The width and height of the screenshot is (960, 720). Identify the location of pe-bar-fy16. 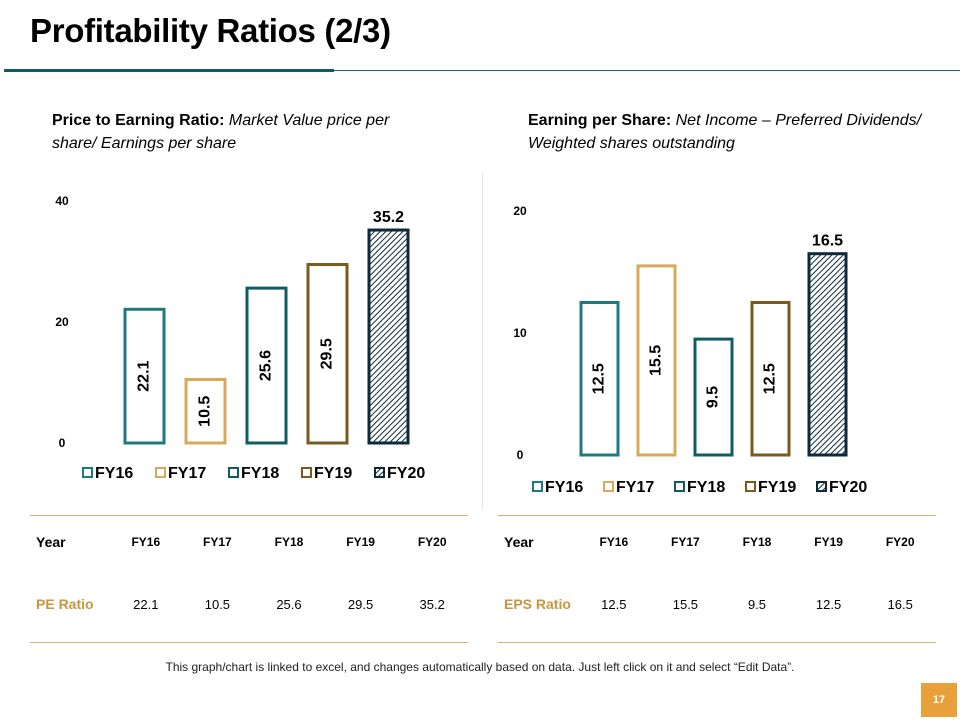
(144, 376).